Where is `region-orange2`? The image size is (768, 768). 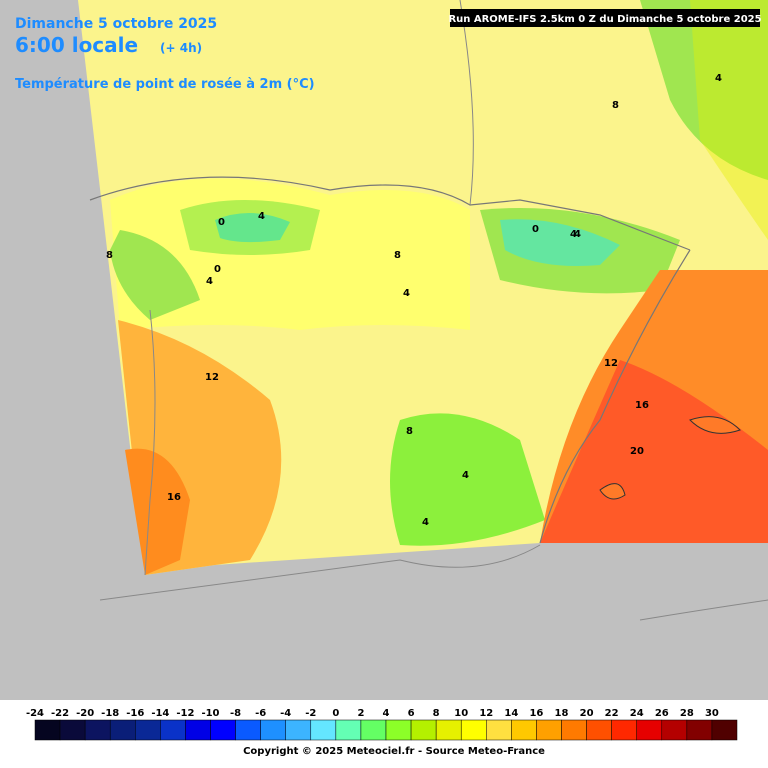 region-orange2 is located at coordinates (157, 511).